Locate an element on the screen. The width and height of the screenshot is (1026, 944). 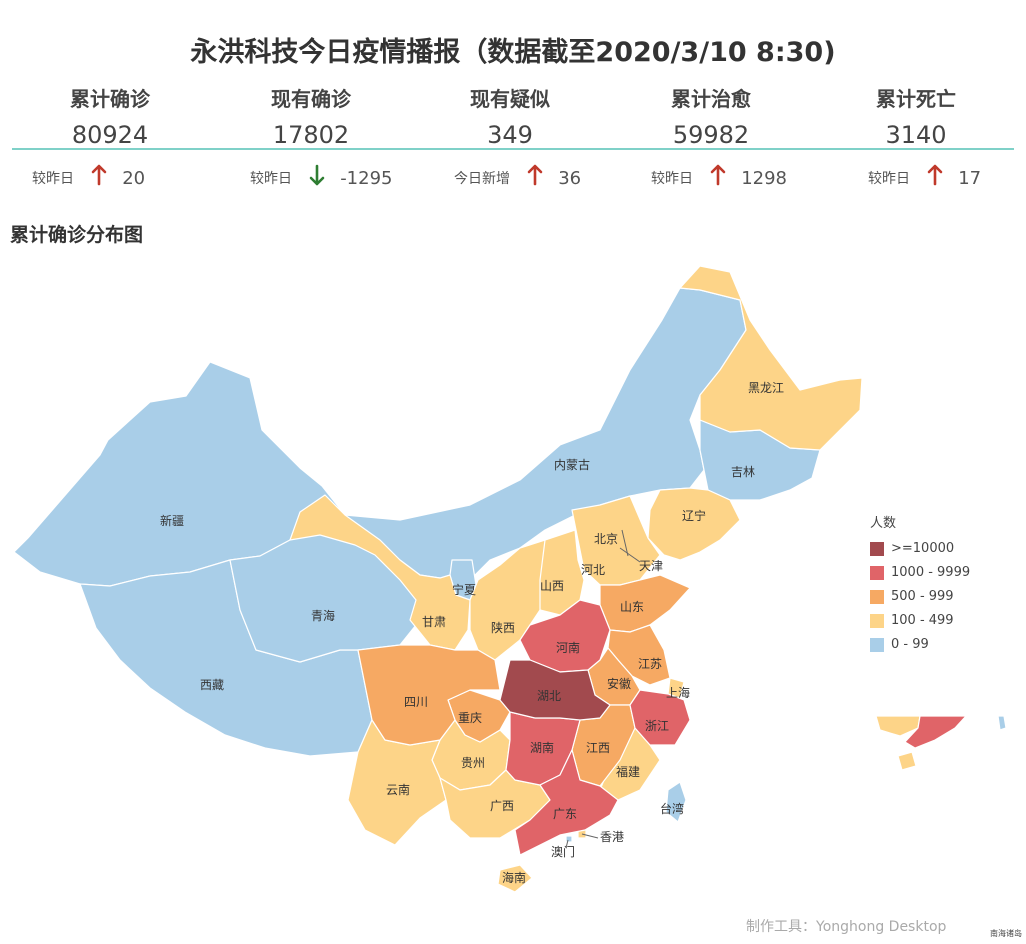
region-label: 香港 is located at coordinates (612, 837).